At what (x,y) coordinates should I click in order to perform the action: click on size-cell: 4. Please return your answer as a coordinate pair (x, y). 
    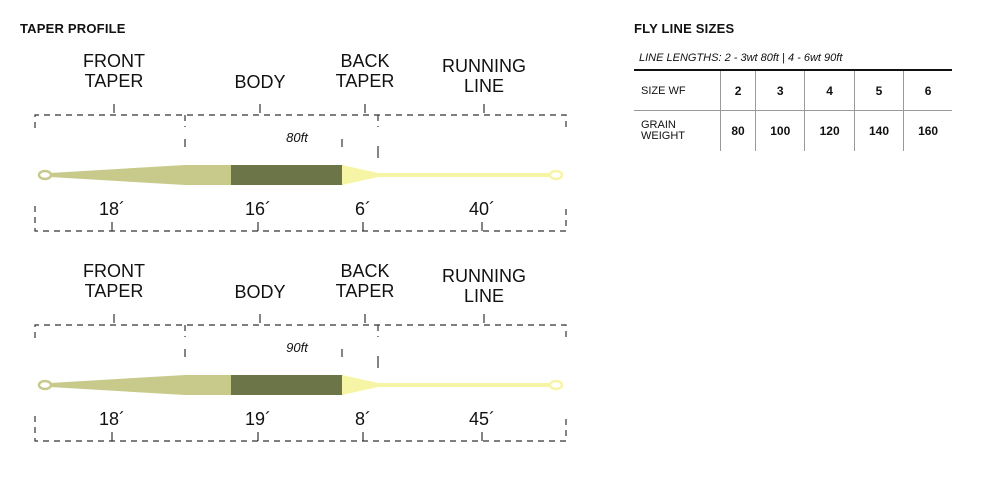
    Looking at the image, I should click on (829, 91).